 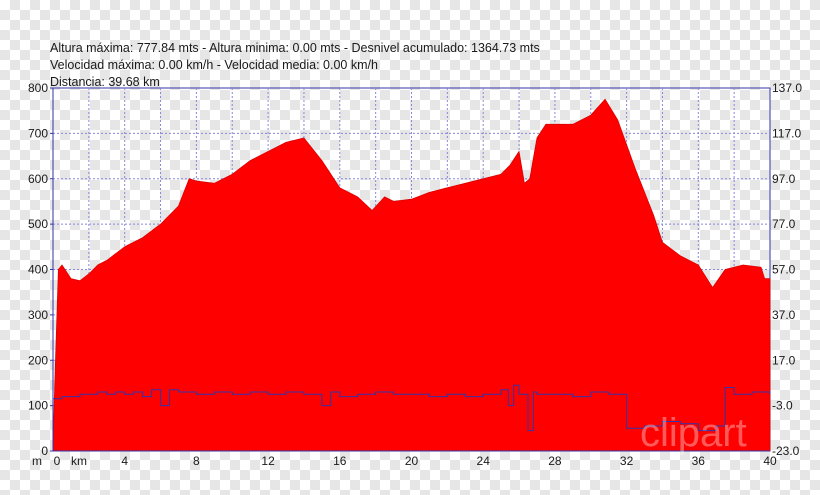 What do you see at coordinates (699, 461) in the screenshot?
I see `x-tick-label: 36` at bounding box center [699, 461].